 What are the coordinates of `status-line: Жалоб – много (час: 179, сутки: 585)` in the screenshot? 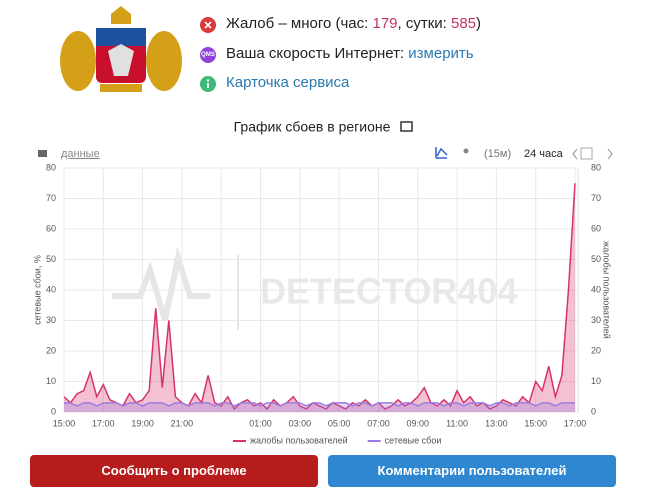 It's located at (353, 23).